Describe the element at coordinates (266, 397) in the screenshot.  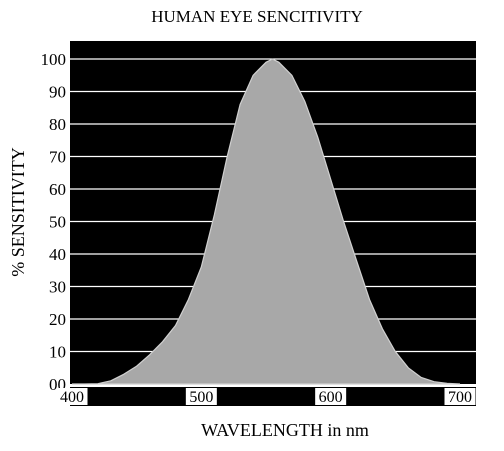
I see `x-tick-labels: 400 500 600 700` at that location.